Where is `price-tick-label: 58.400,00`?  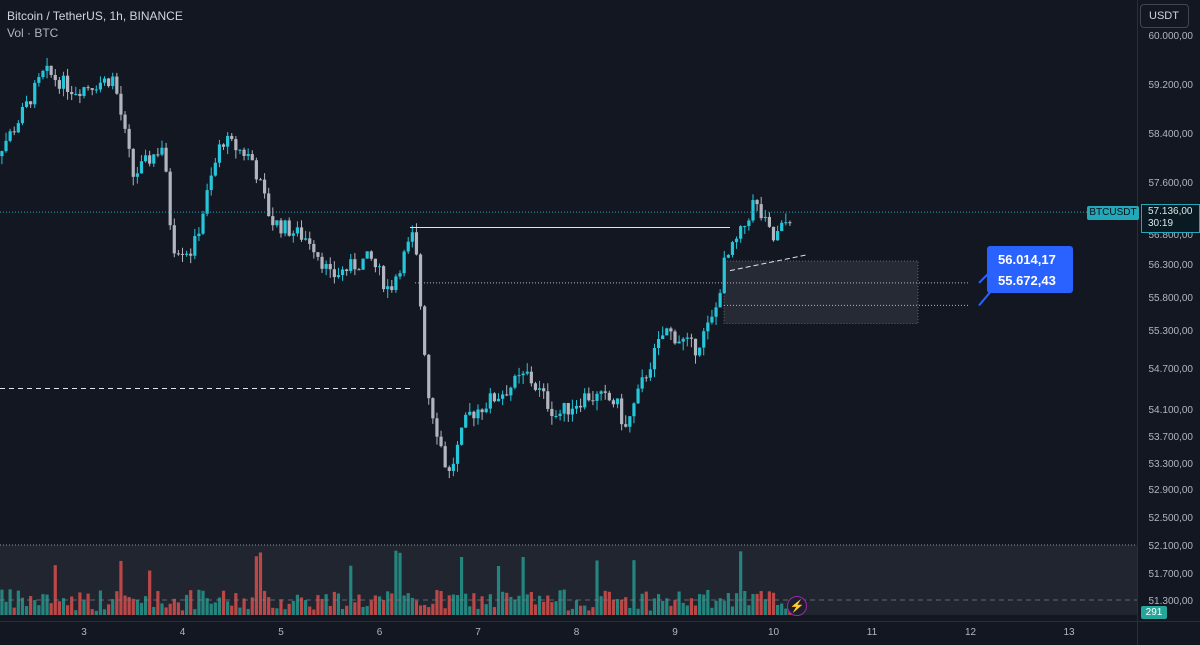 price-tick-label: 58.400,00 is located at coordinates (1171, 134).